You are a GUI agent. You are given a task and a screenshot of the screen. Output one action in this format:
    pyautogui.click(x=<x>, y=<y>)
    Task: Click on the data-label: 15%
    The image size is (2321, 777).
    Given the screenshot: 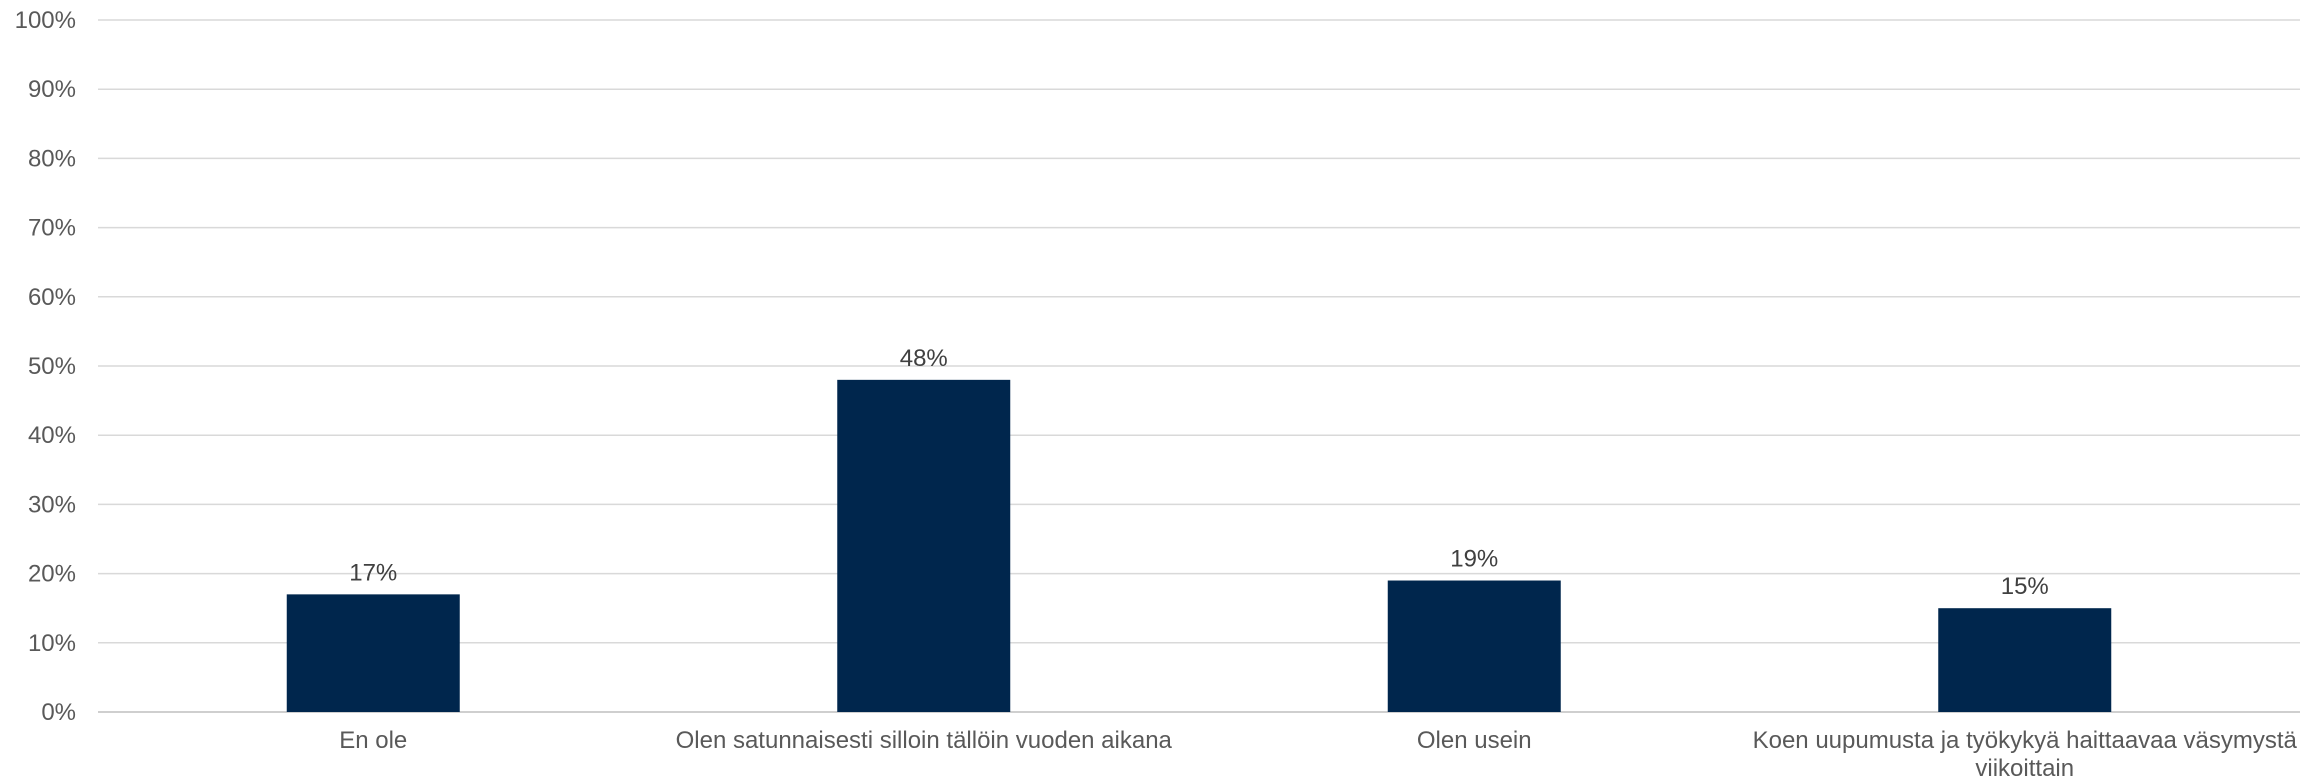 What is the action you would take?
    pyautogui.click(x=2025, y=586)
    